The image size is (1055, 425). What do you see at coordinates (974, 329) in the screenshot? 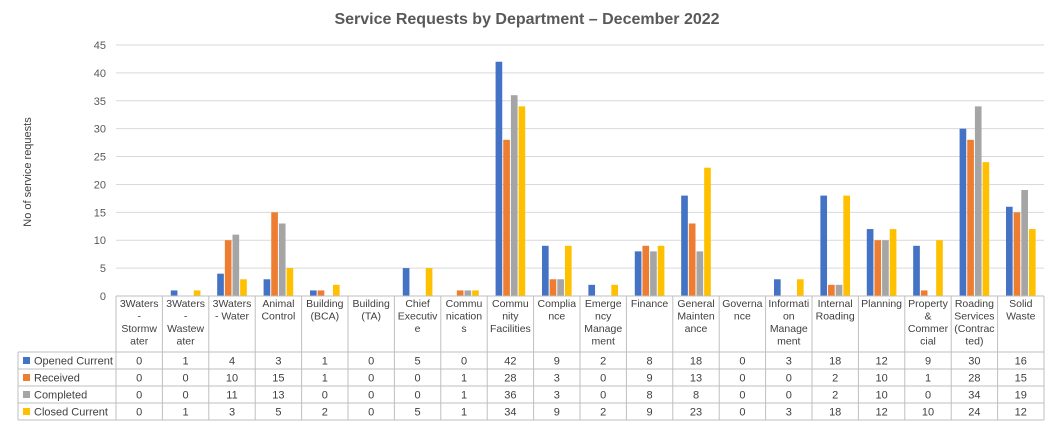
I see `x-category-label: (Contrac` at bounding box center [974, 329].